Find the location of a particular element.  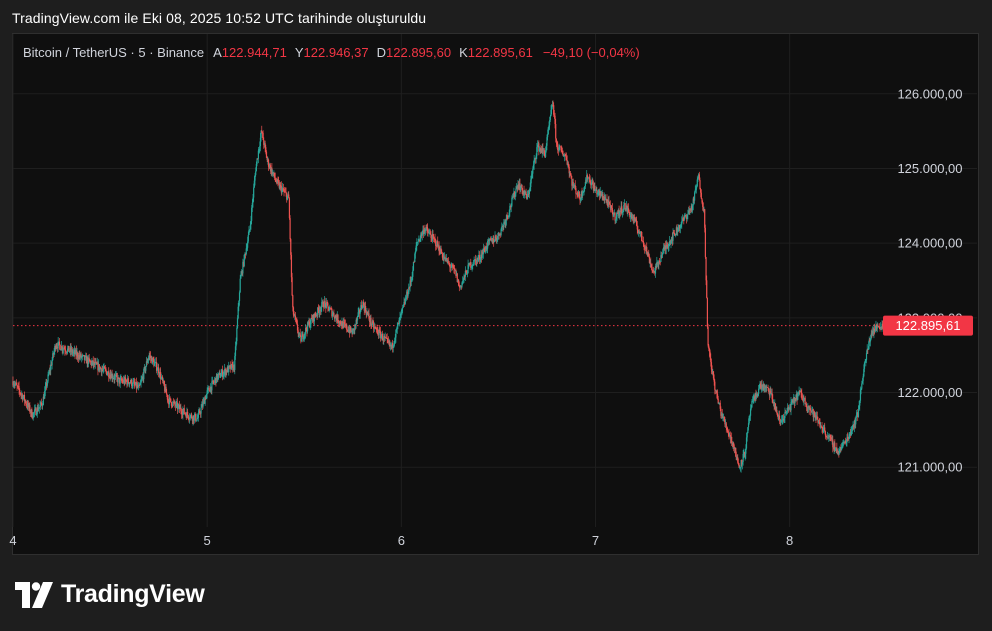

x-tick-label: 4 is located at coordinates (12, 540).